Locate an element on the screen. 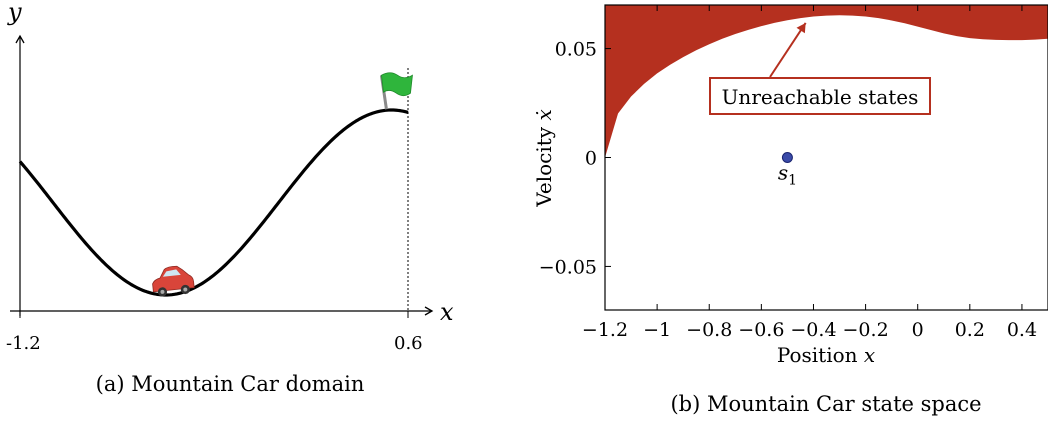  b-x-axis-label-symbol: x is located at coordinates (869, 355).